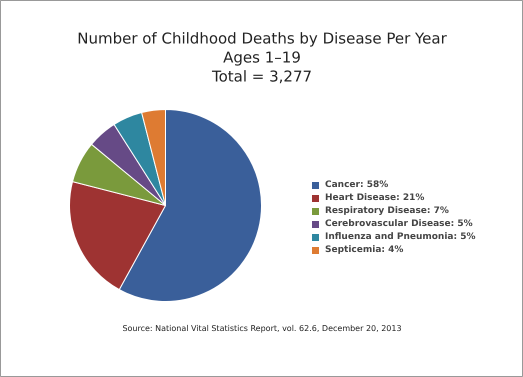 The height and width of the screenshot is (377, 523). Describe the element at coordinates (262, 328) in the screenshot. I see `source-note: Source: National Vital Statistics Report, vol. 62.6, December 20, 2013` at that location.